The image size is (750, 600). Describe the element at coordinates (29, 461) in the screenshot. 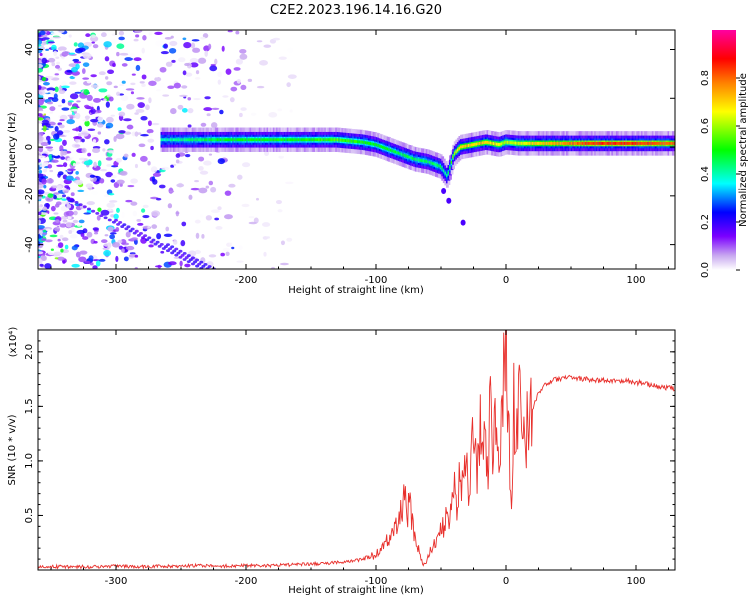

I see `snr-y-tick-label: 1.0` at that location.